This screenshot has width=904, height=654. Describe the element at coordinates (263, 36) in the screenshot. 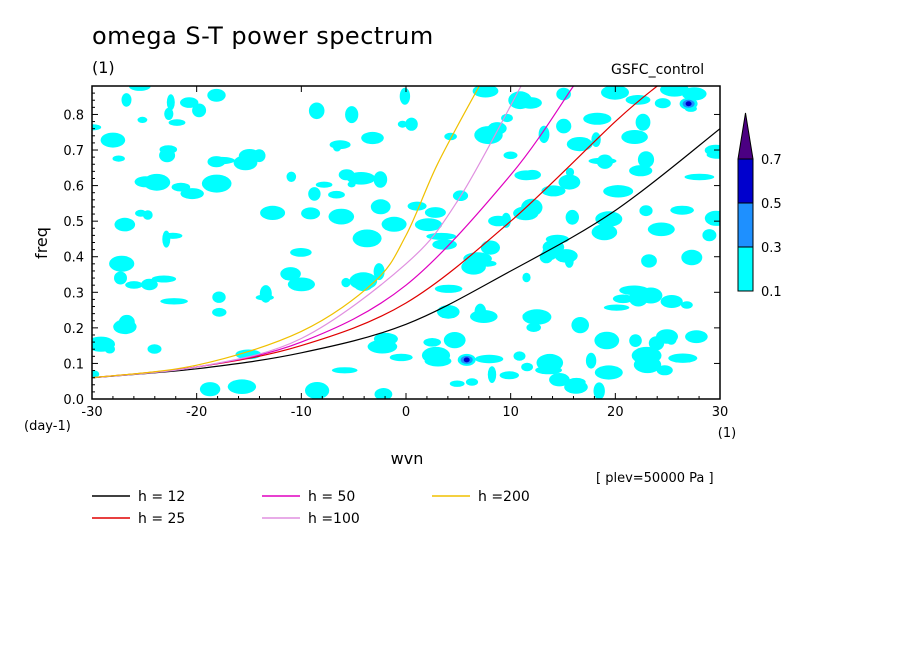

I see `chart-title: omega S-T power spectrum` at that location.